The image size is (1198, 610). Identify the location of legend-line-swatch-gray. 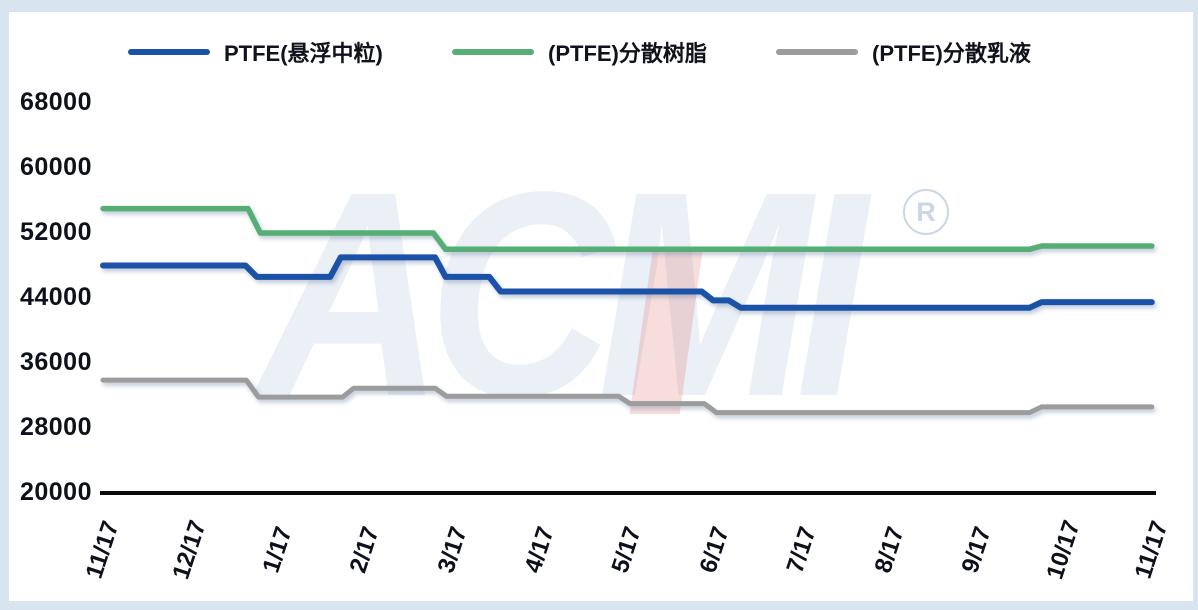
(817, 52).